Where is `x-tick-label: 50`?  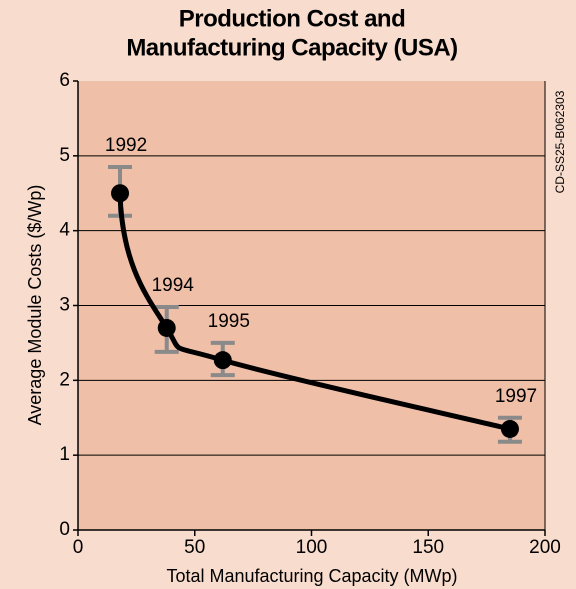
x-tick-label: 50 is located at coordinates (194, 547).